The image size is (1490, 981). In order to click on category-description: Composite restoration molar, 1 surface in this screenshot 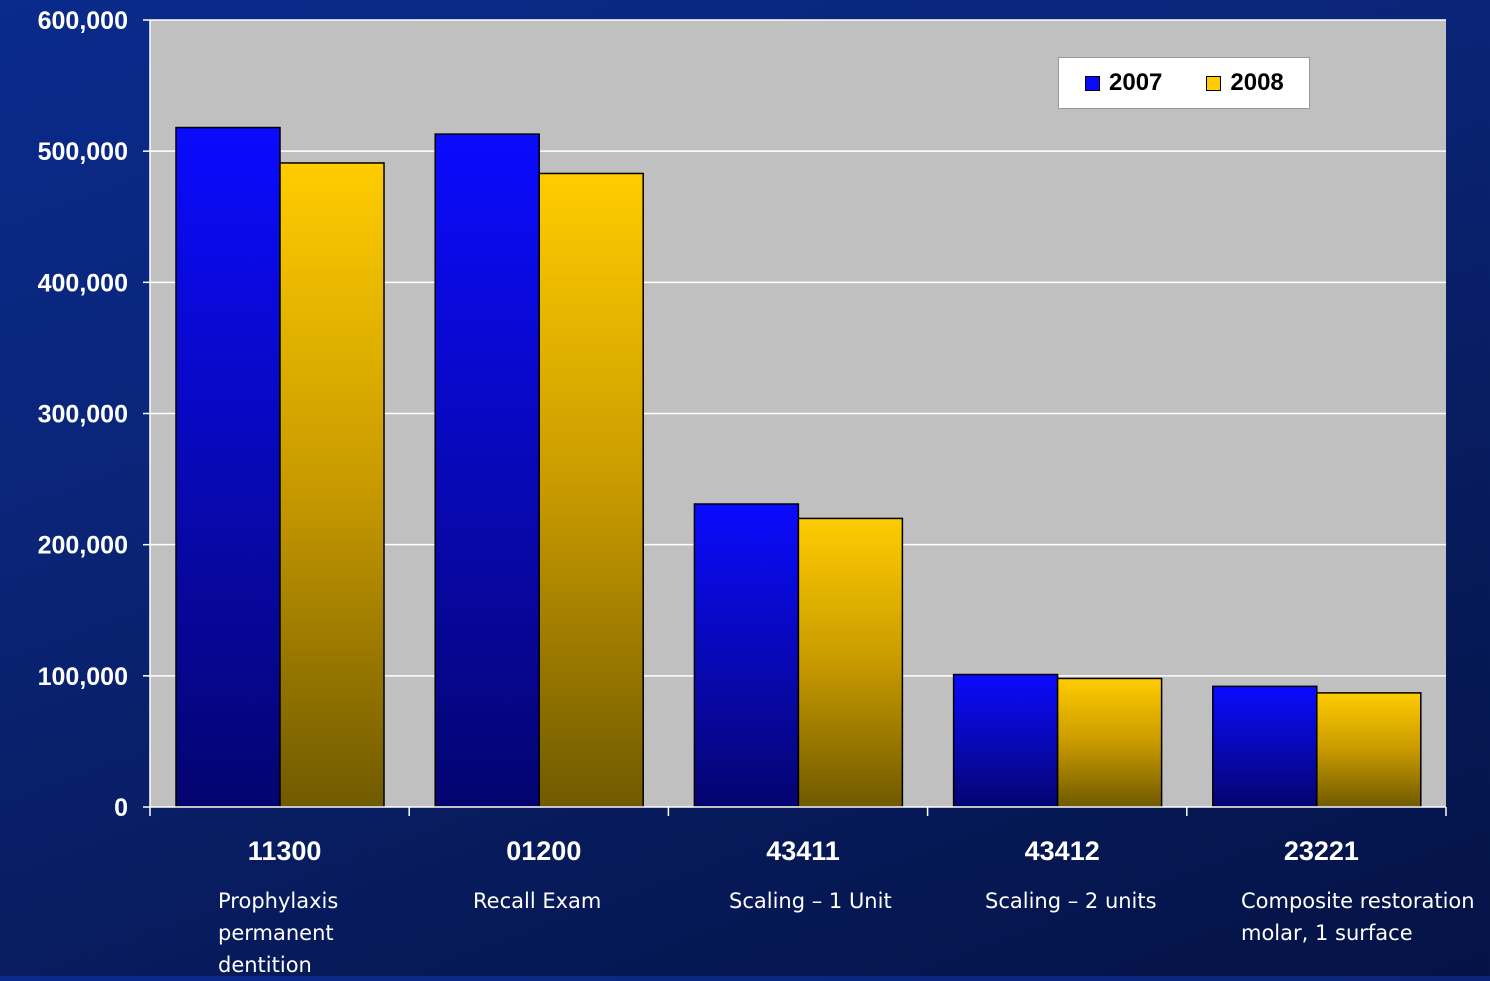, I will do `click(1358, 917)`.